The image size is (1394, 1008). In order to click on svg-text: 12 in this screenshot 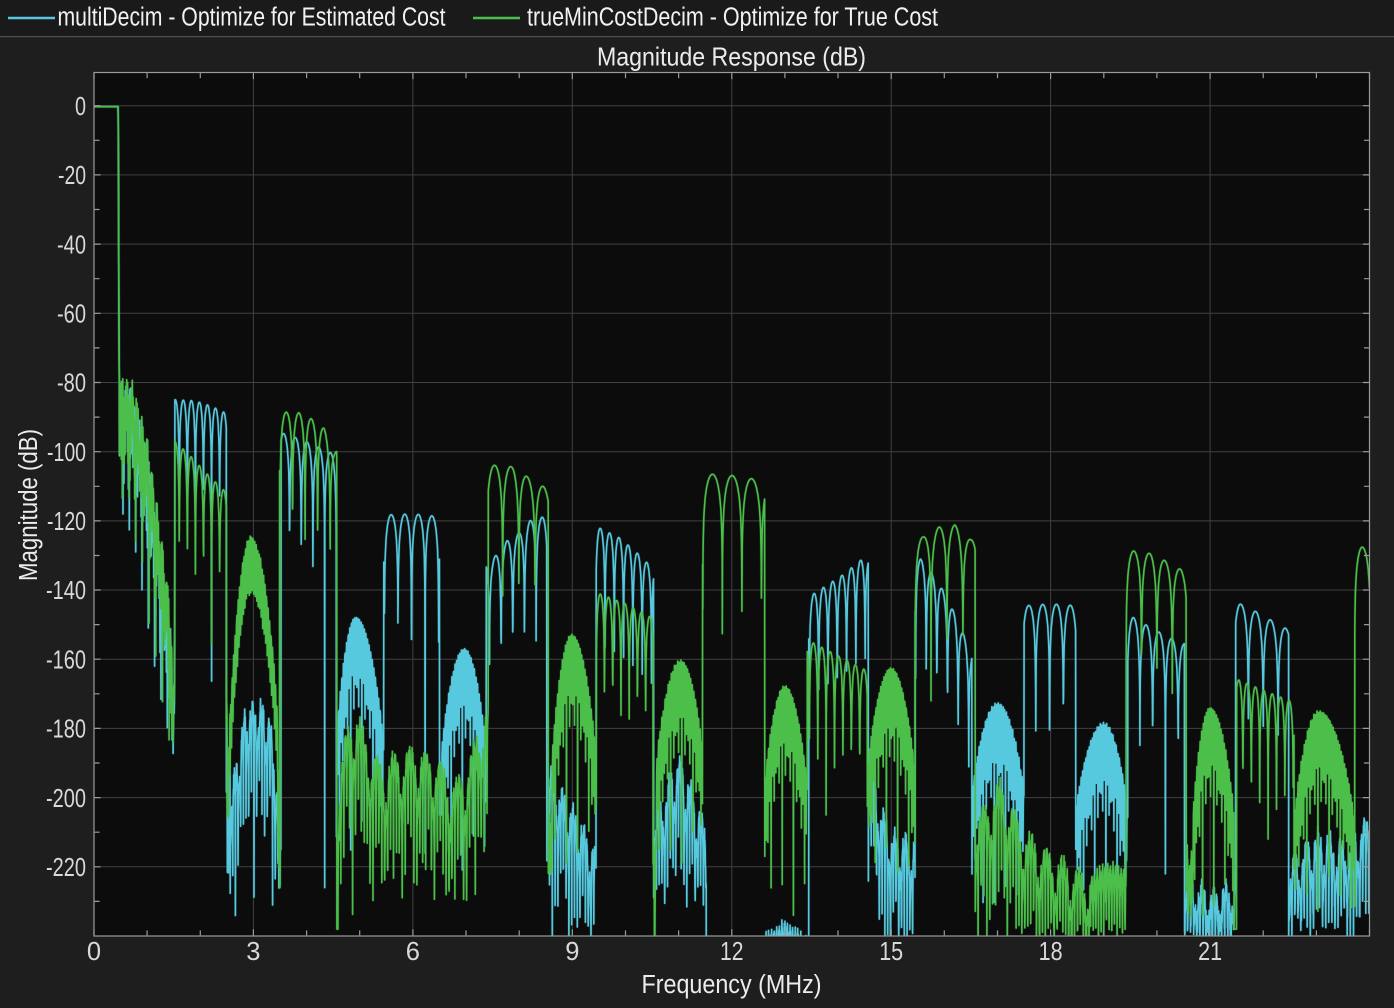, I will do `click(732, 952)`.